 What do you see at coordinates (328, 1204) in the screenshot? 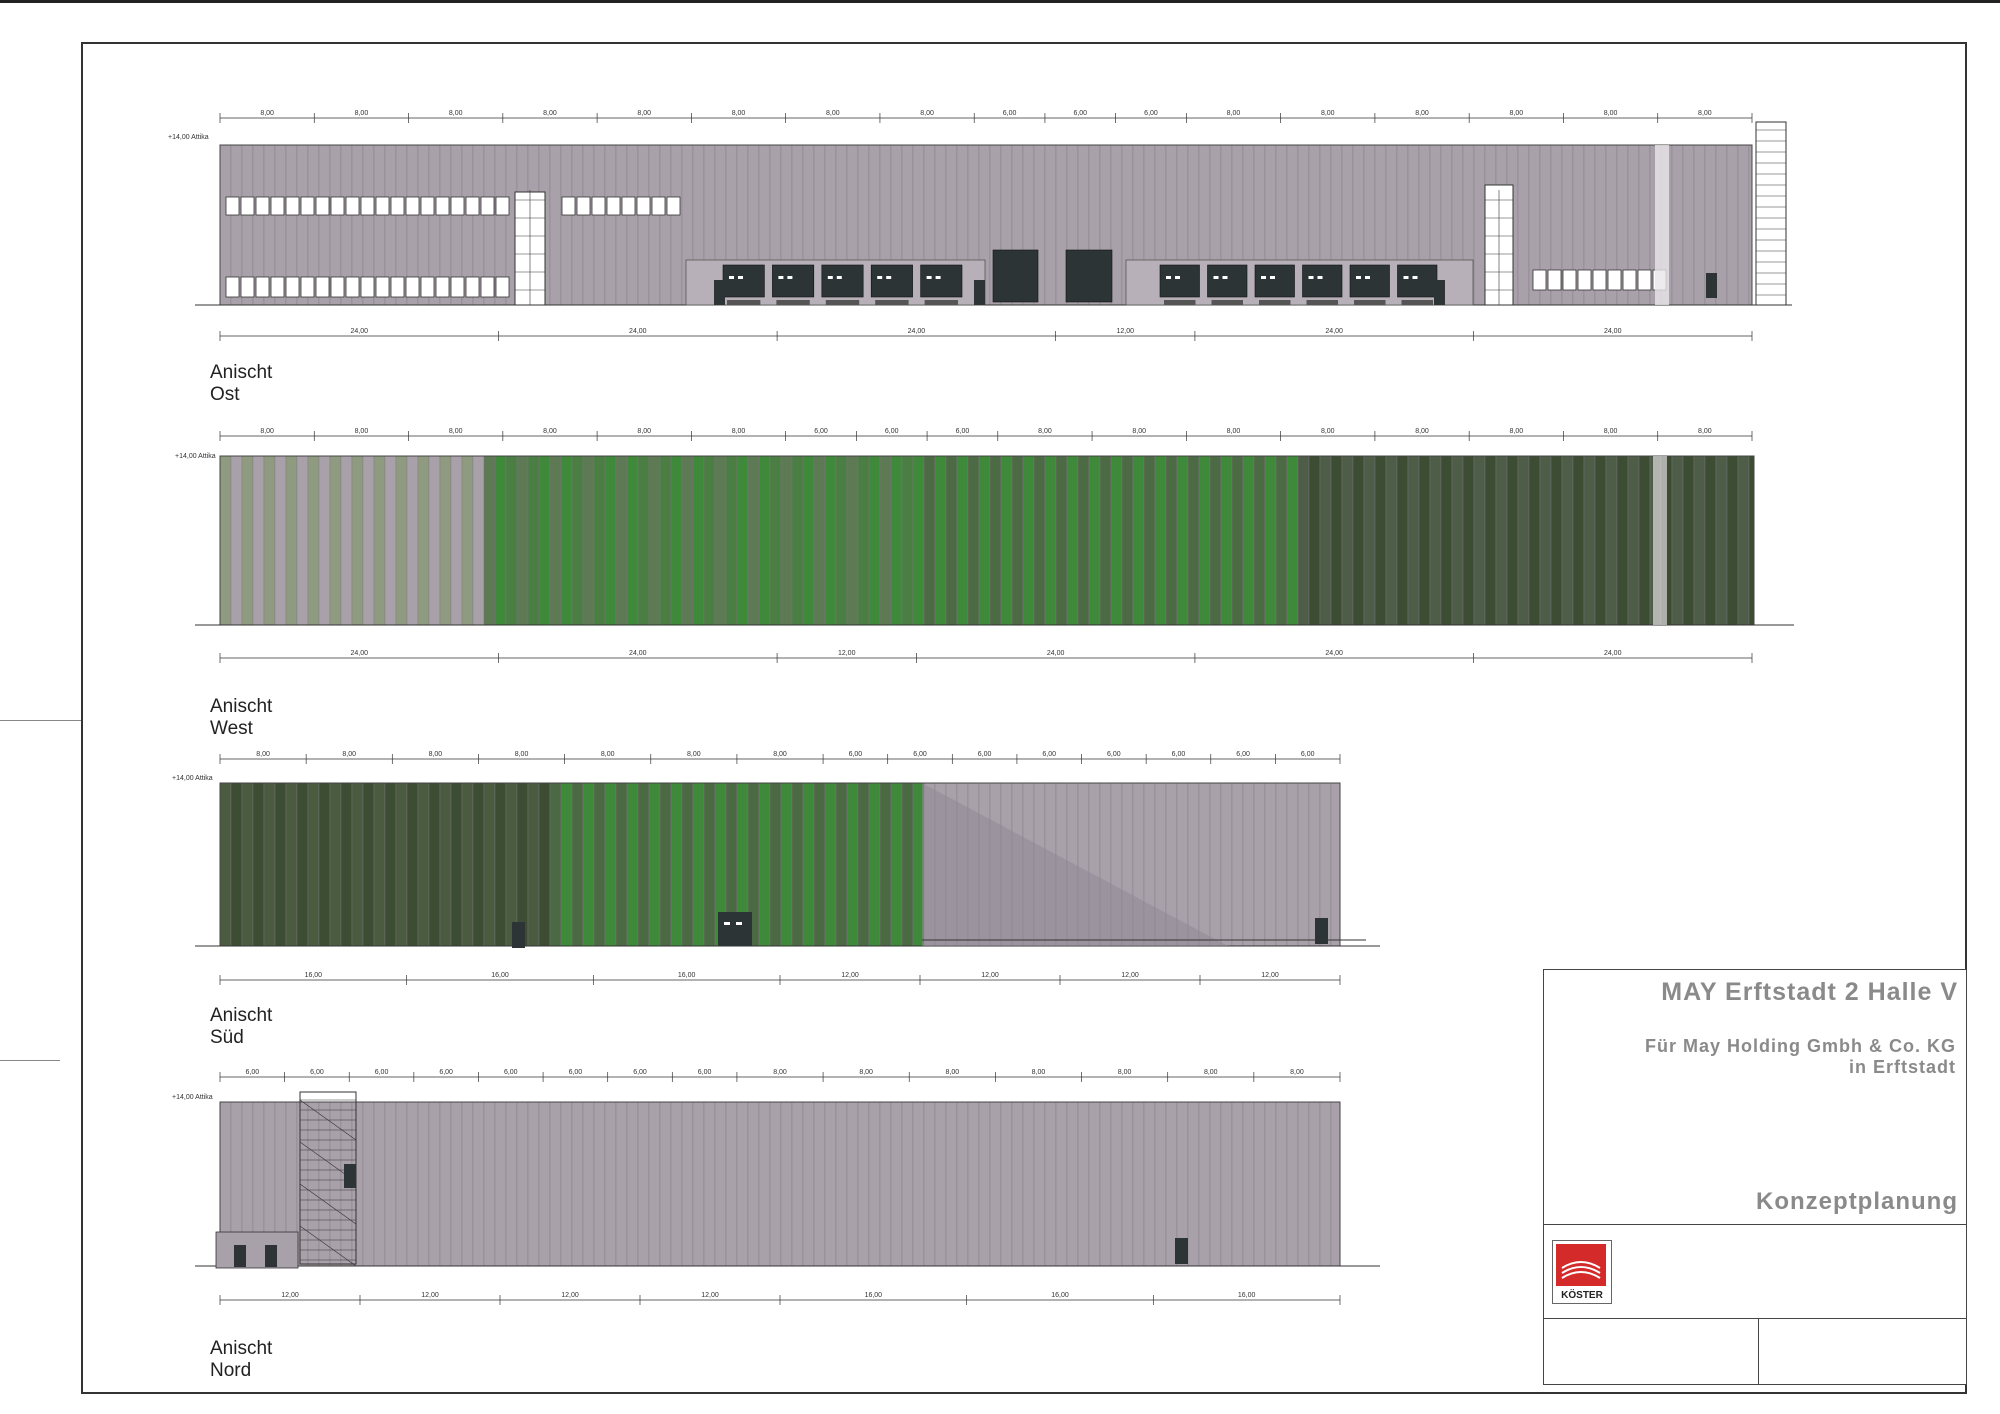
I see `escape-stair-flight` at bounding box center [328, 1204].